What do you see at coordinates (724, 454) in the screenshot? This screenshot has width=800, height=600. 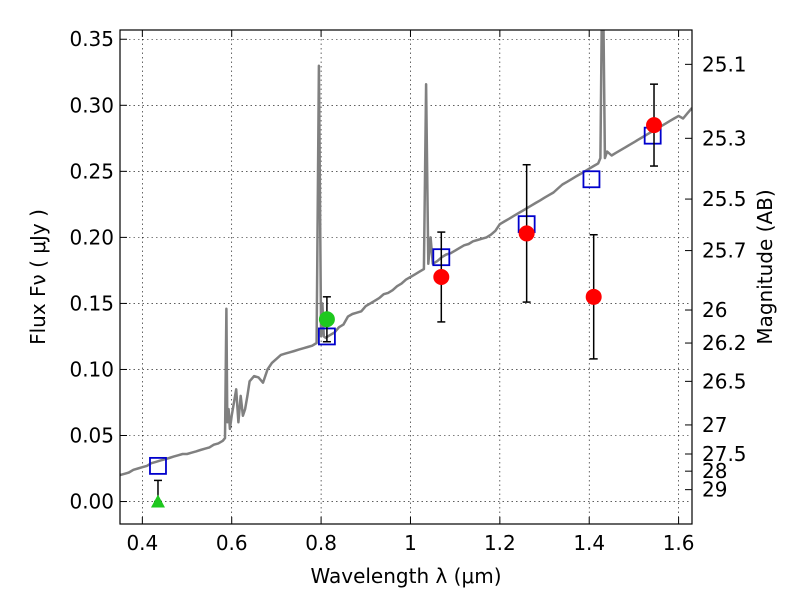 I see `right-tick-label: 27.5` at bounding box center [724, 454].